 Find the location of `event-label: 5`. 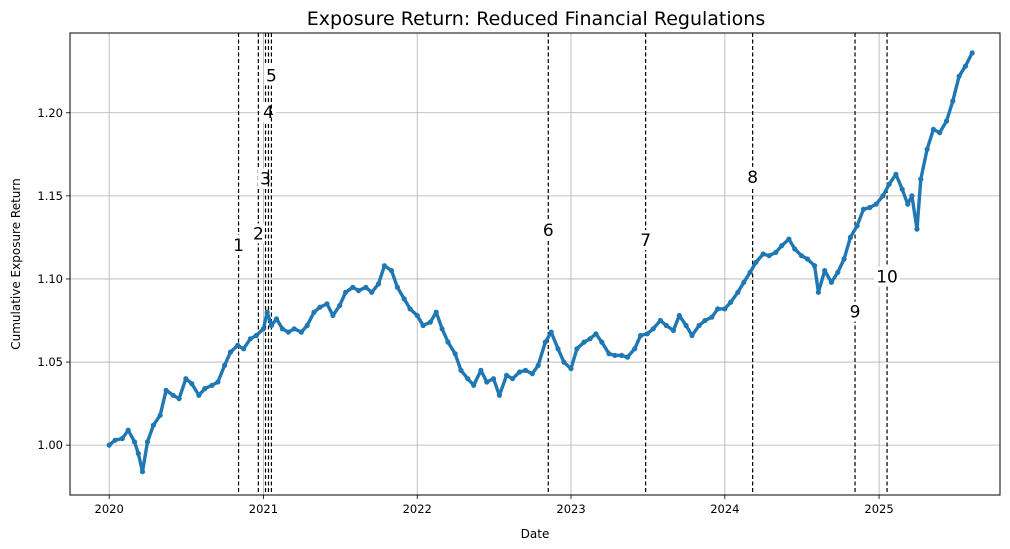

event-label: 5 is located at coordinates (271, 77).